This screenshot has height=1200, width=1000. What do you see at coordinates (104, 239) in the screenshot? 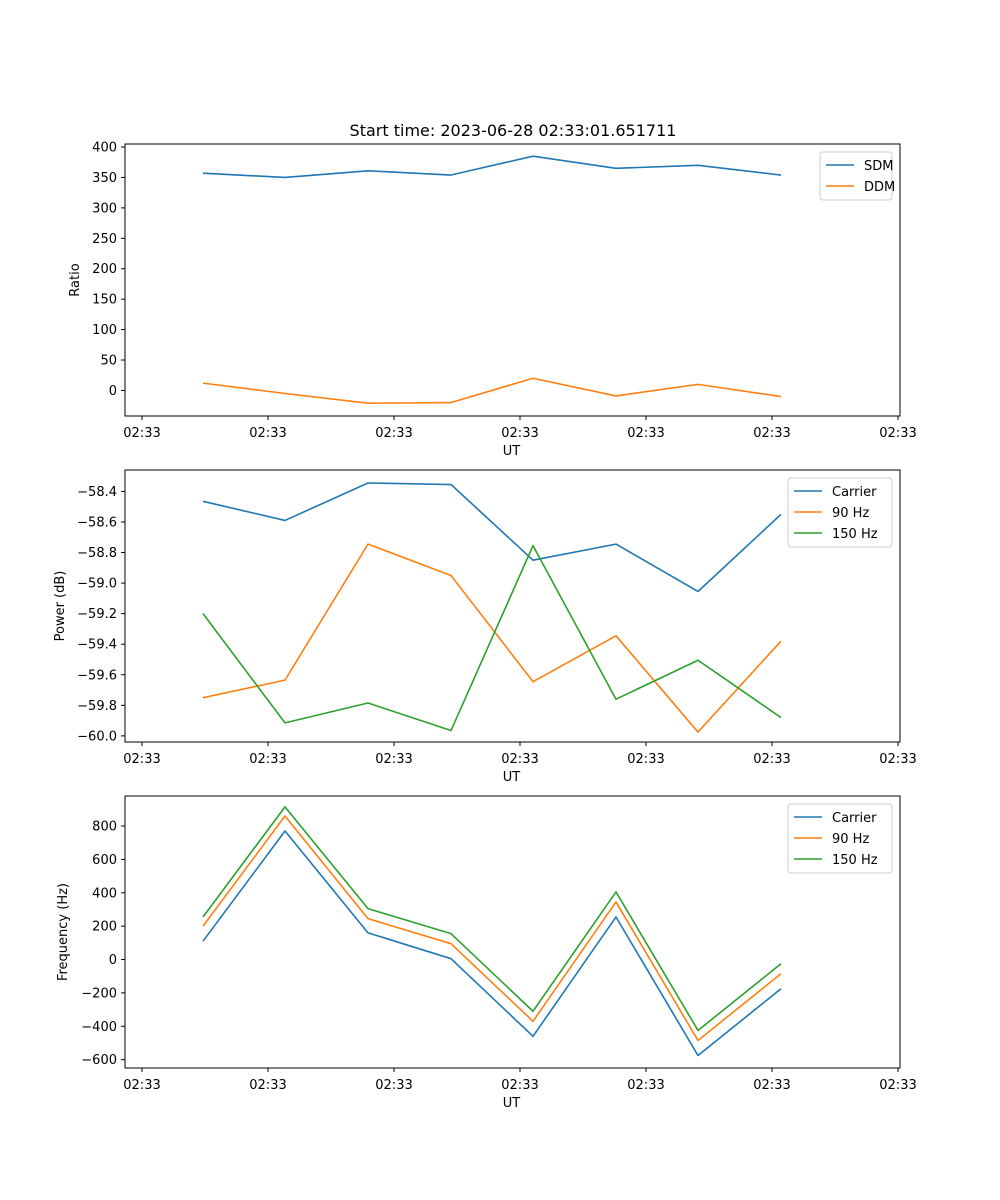
I see `y-tick-label: 250` at bounding box center [104, 239].